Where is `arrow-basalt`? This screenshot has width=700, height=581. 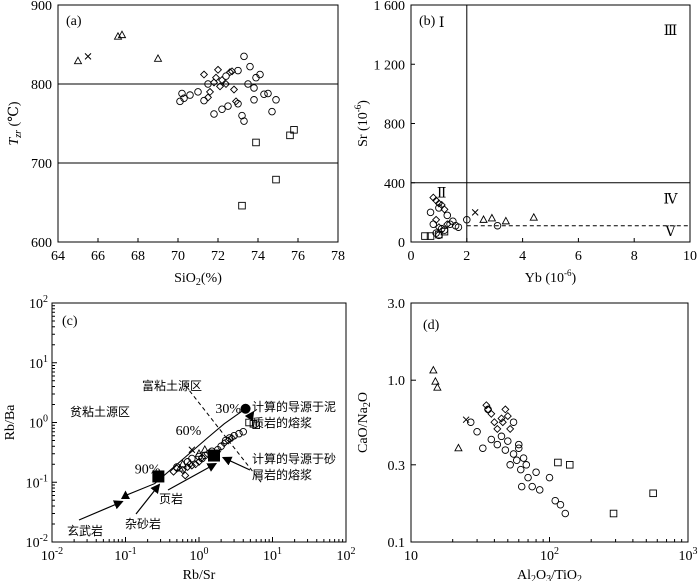
arrow-basalt is located at coordinates (101, 510).